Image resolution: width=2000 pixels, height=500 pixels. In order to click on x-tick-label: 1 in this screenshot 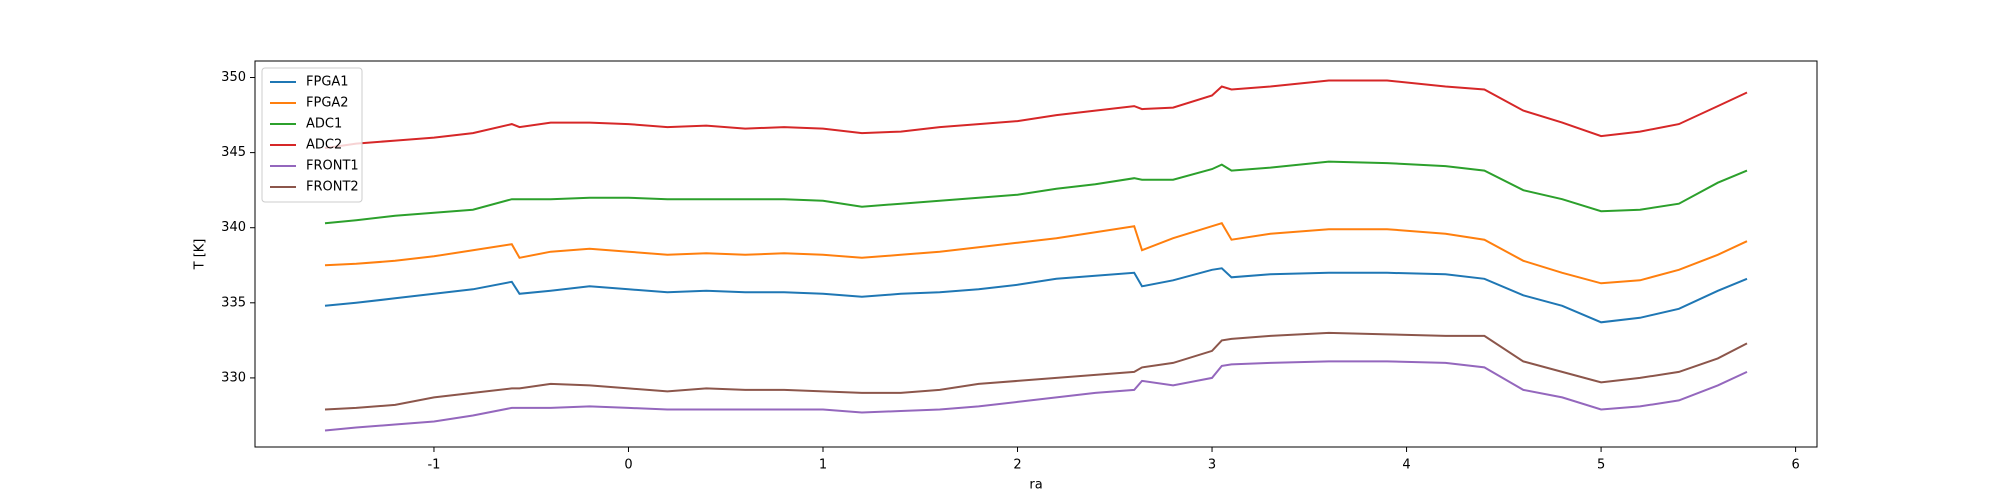, I will do `click(823, 465)`.